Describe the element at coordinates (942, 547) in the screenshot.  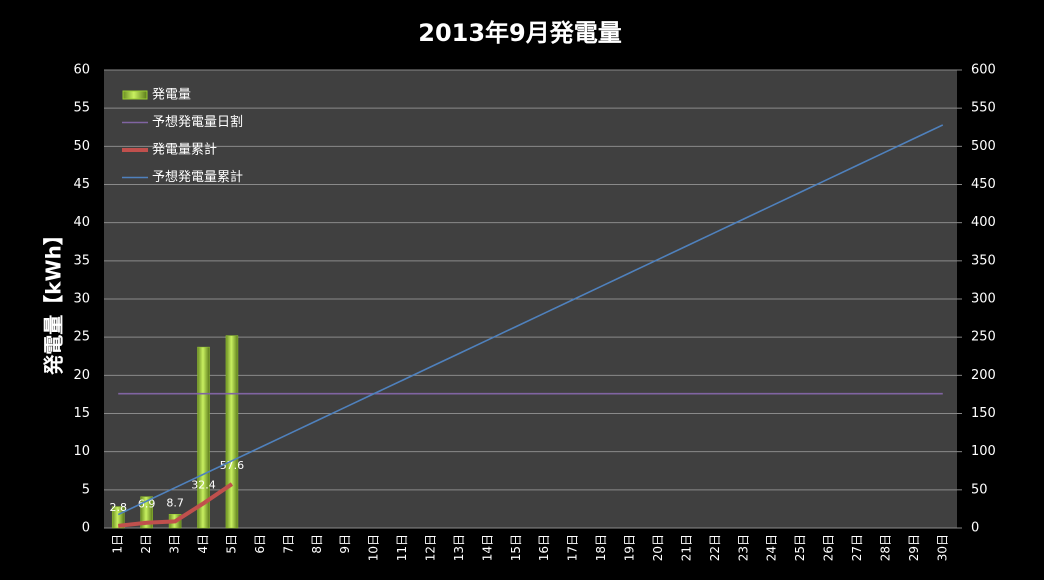
I see `x-tick-label: 30日` at that location.